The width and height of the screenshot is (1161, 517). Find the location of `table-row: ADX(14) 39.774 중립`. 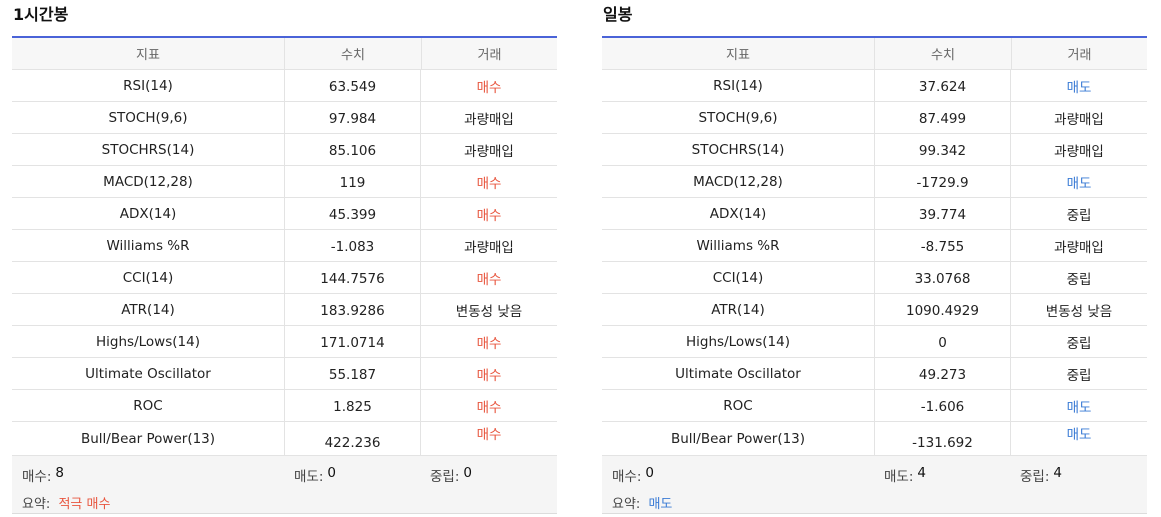

table-row: ADX(14) 39.774 중립 is located at coordinates (874, 214).